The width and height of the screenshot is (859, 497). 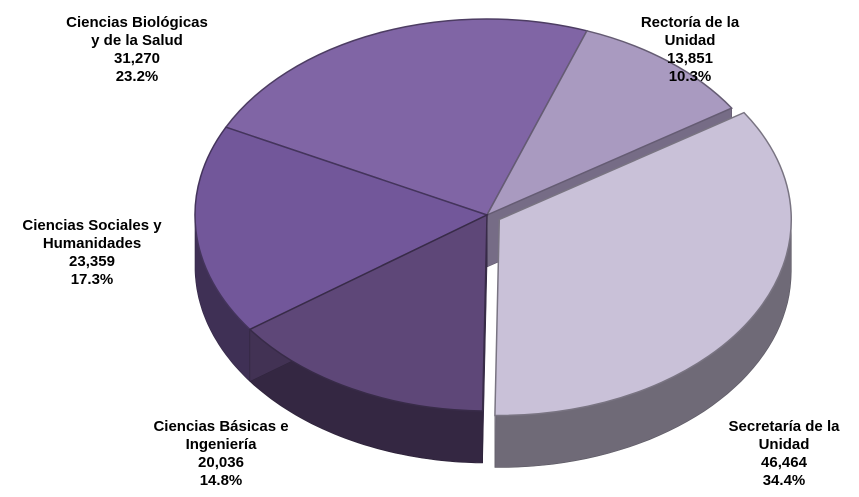 I want to click on slice-value-sociales: 23,359, so click(x=92, y=261).